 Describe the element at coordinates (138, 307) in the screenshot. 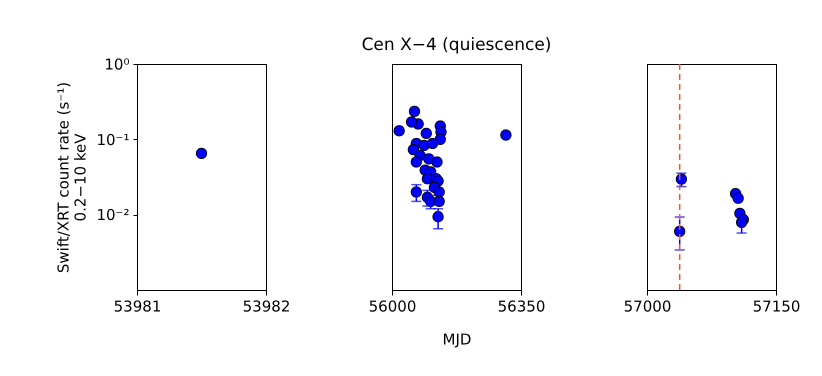

I see `x-tick-label: 53981` at that location.